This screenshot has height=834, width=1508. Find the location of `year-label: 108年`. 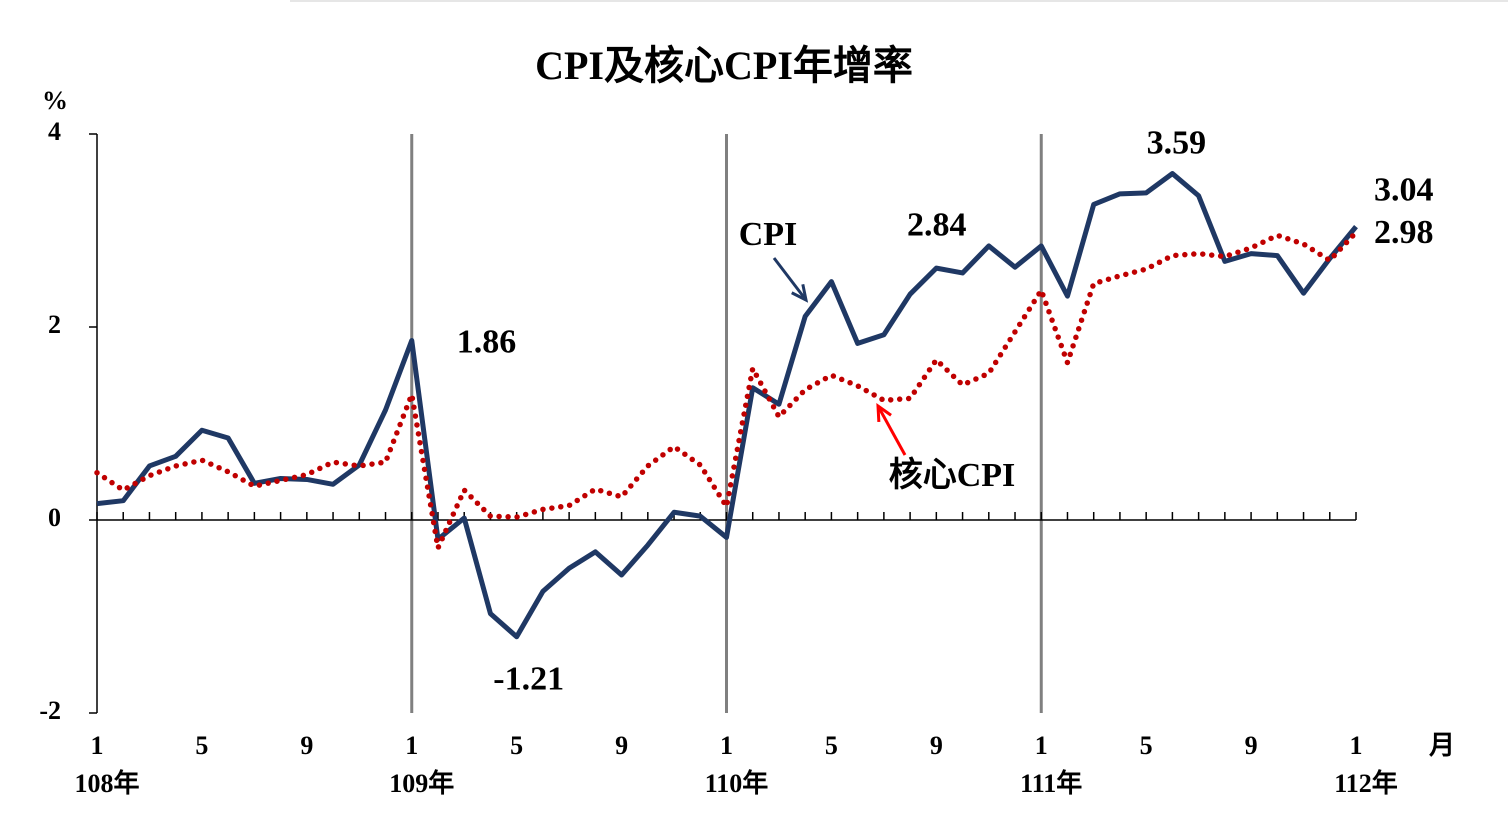

year-label: 108年 is located at coordinates (106, 783).